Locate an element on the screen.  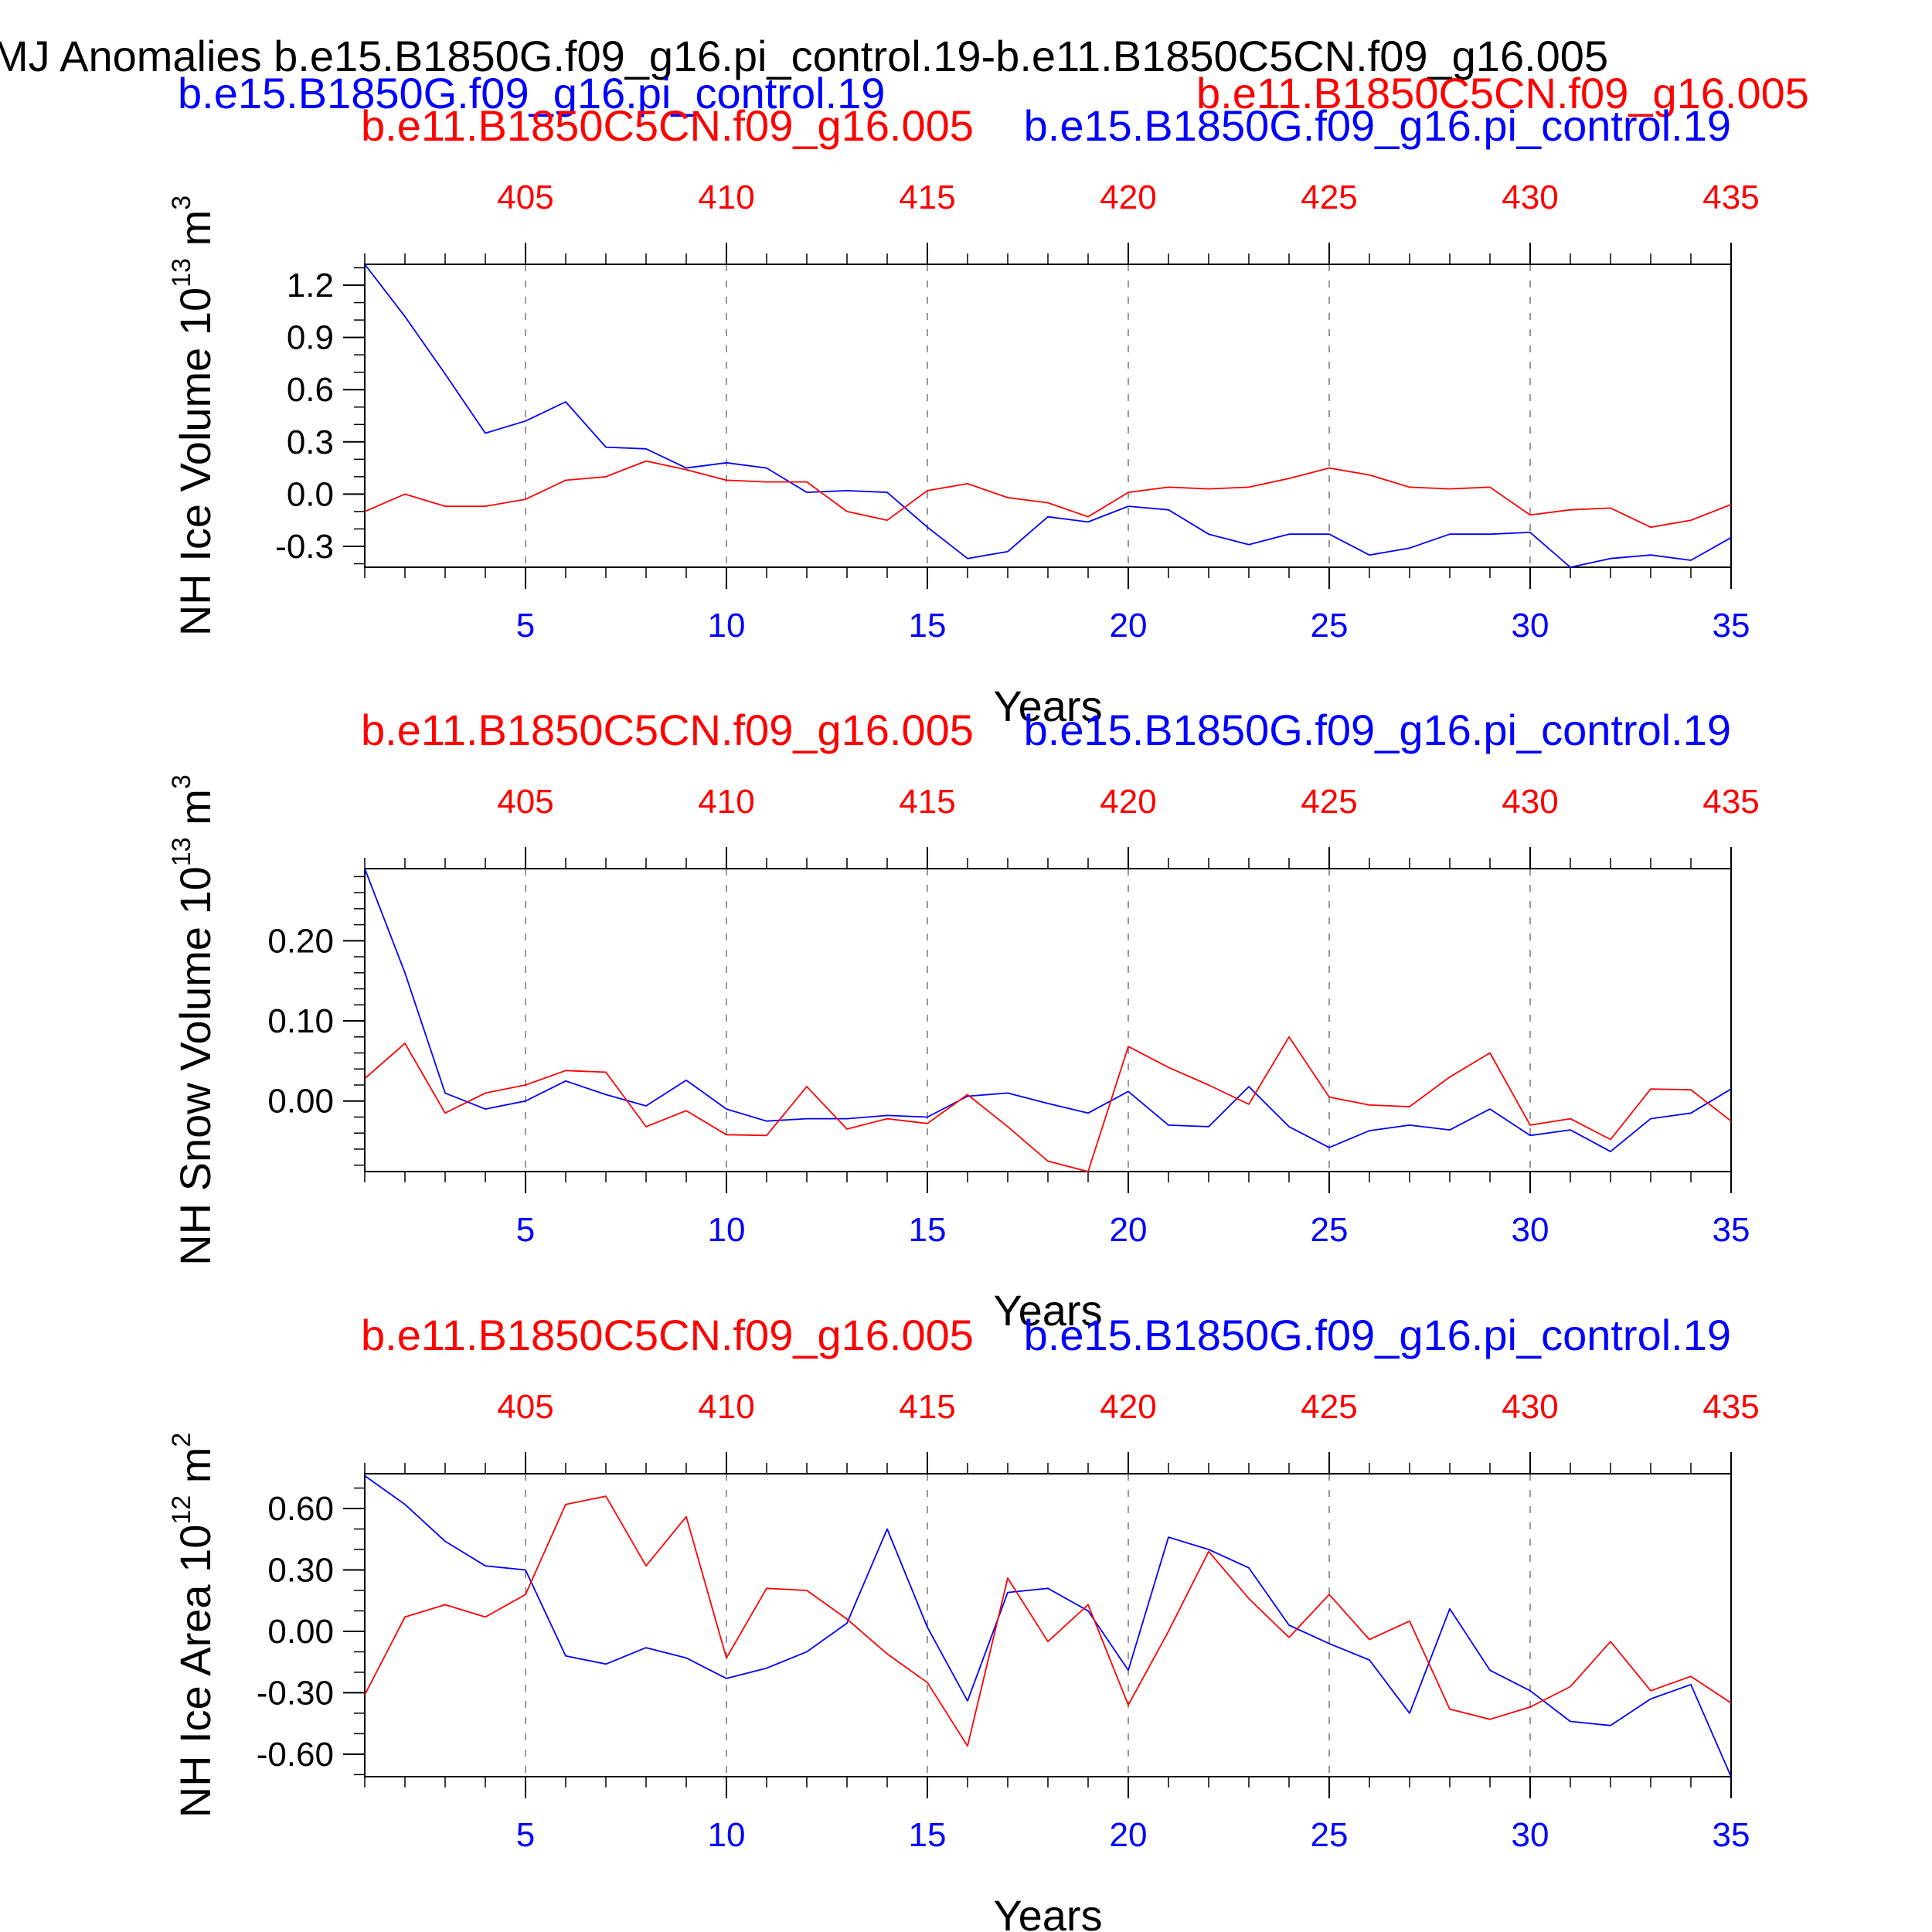
panel-3-x-tick-label-1: 10 is located at coordinates (727, 1835).